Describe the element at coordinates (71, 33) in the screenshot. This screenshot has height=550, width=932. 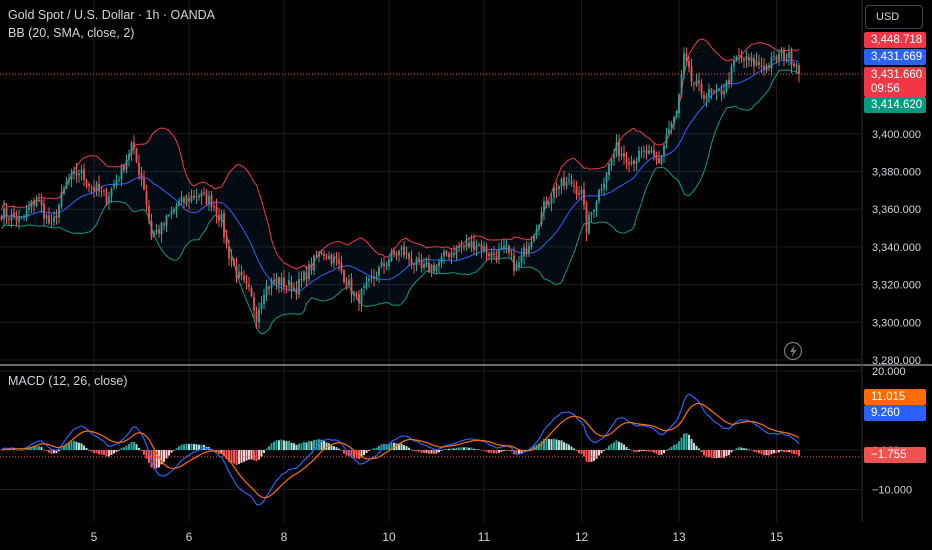
I see `bb-indicator-label: BB (20, SMA, close, 2)` at that location.